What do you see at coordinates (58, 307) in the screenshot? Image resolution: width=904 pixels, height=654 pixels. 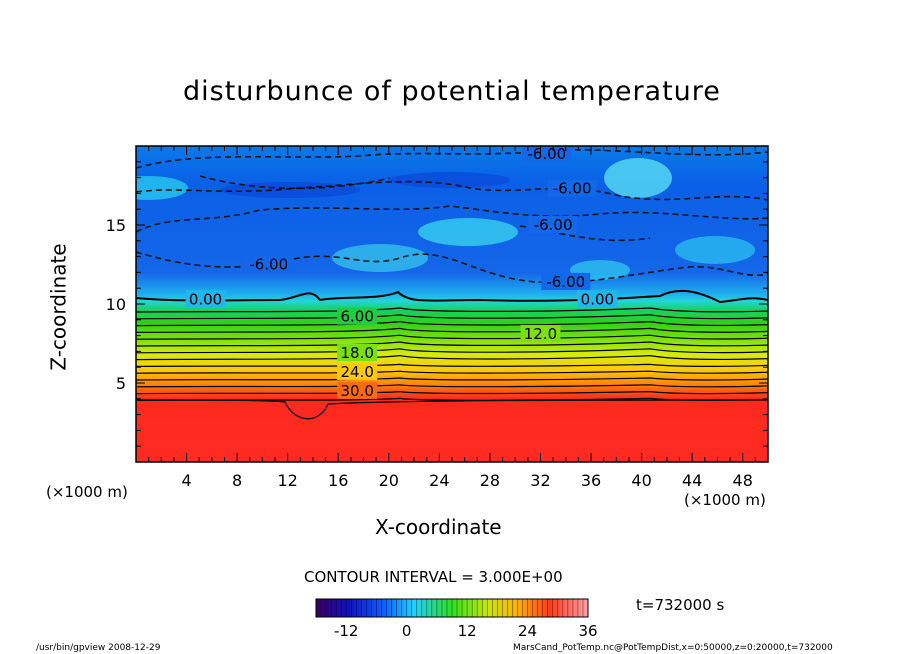 I see `y-axis-label: Z-coordinate` at bounding box center [58, 307].